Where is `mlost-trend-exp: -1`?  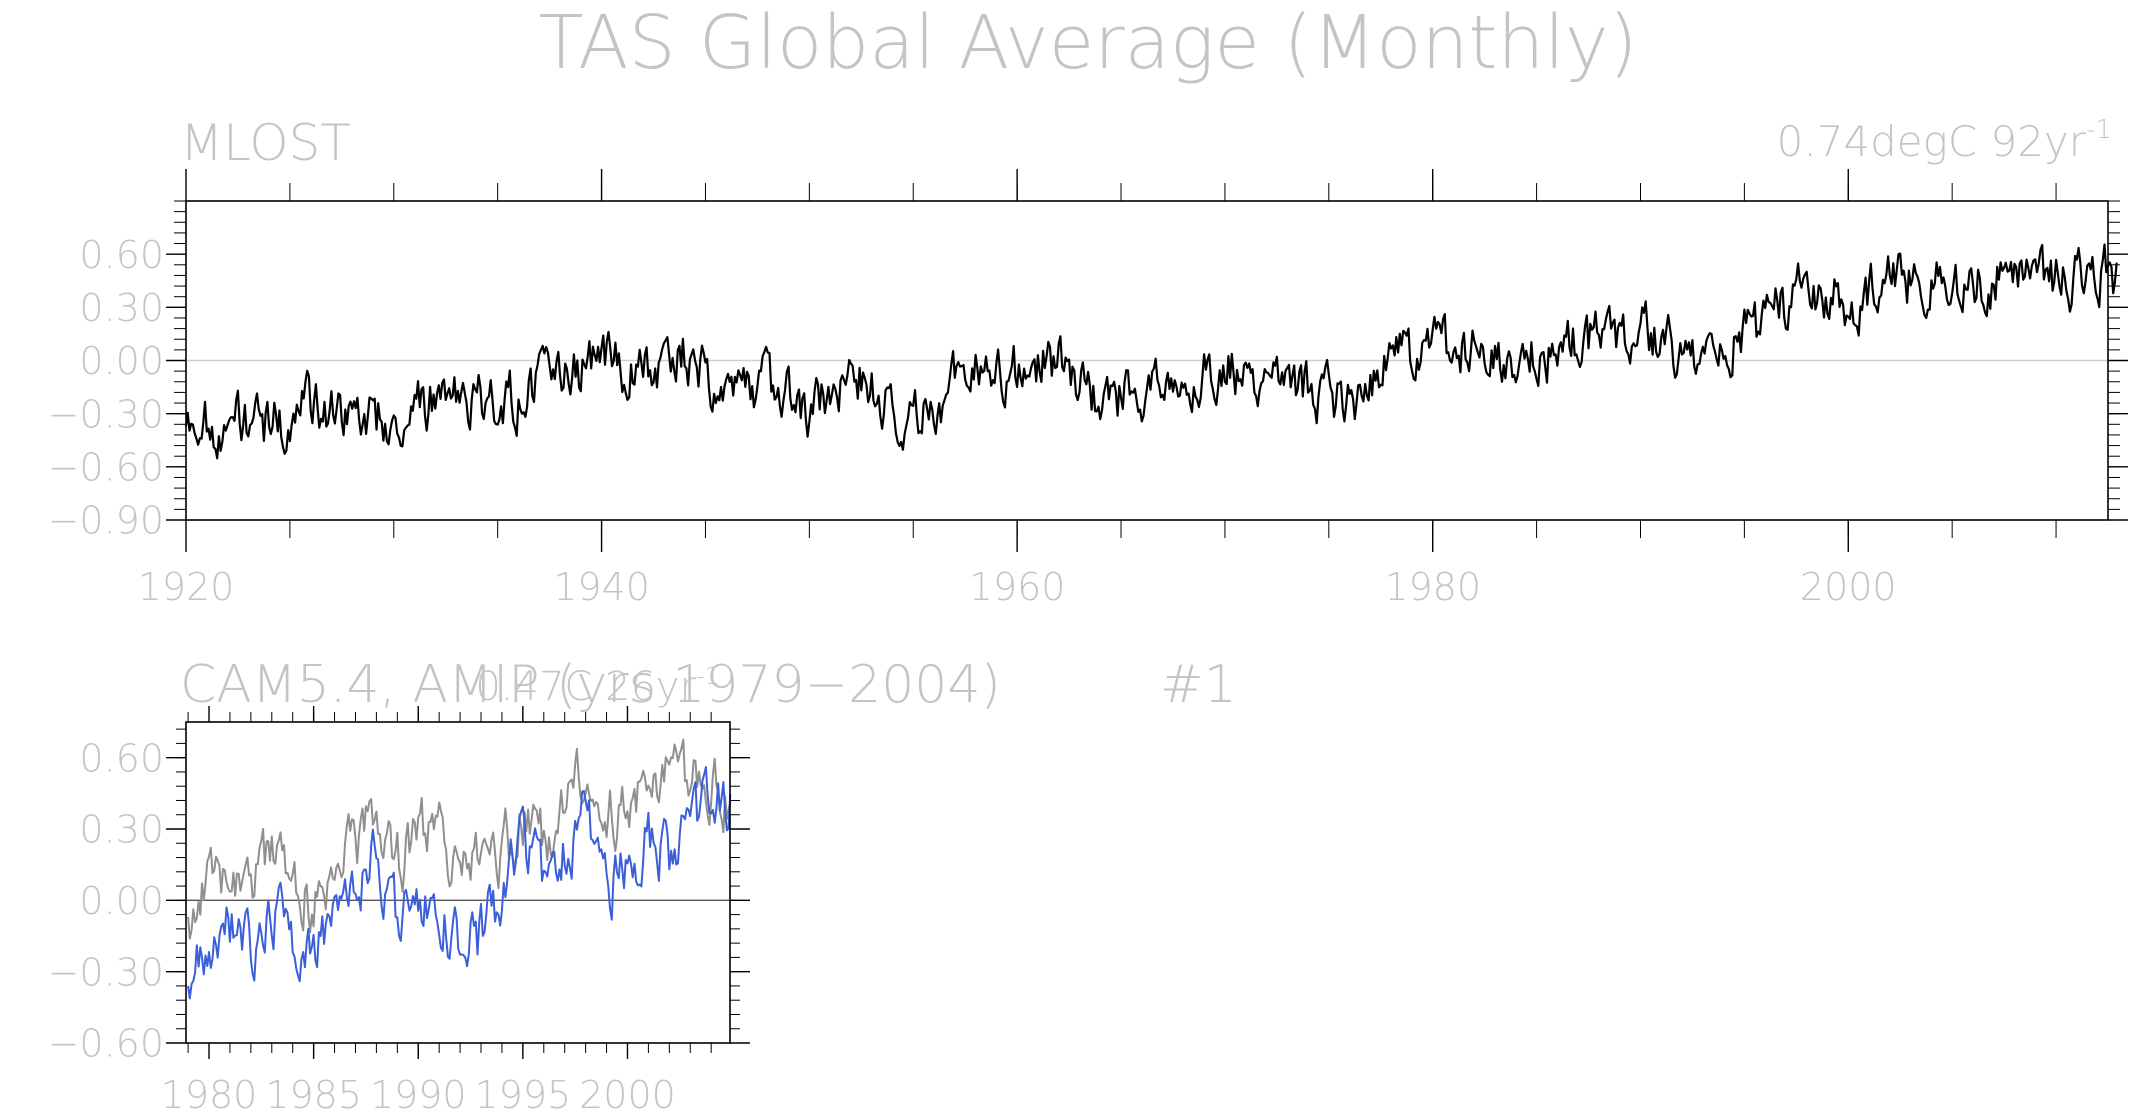
mlost-trend-exp: -1 is located at coordinates (2099, 130).